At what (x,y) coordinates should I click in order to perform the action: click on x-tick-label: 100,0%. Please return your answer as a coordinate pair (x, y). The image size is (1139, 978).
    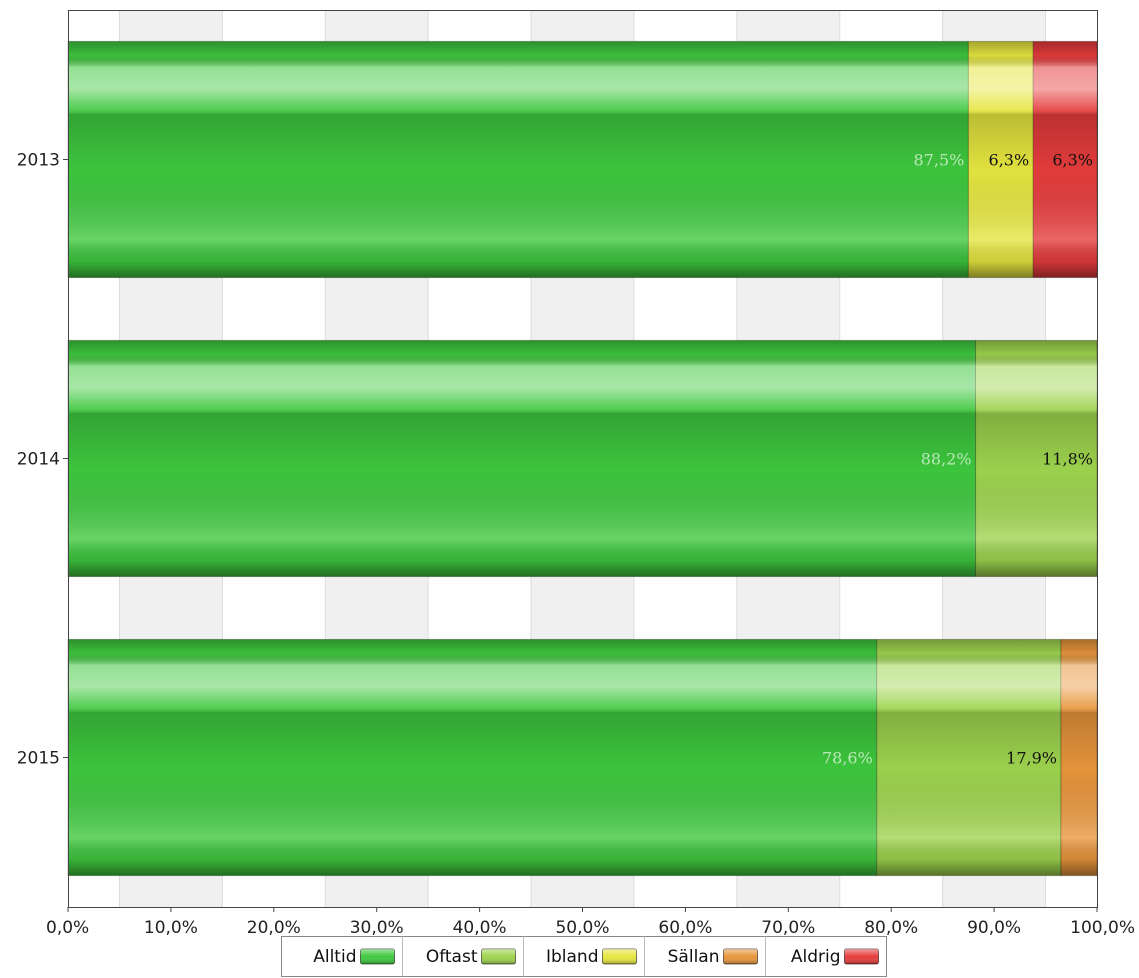
    Looking at the image, I should click on (1102, 928).